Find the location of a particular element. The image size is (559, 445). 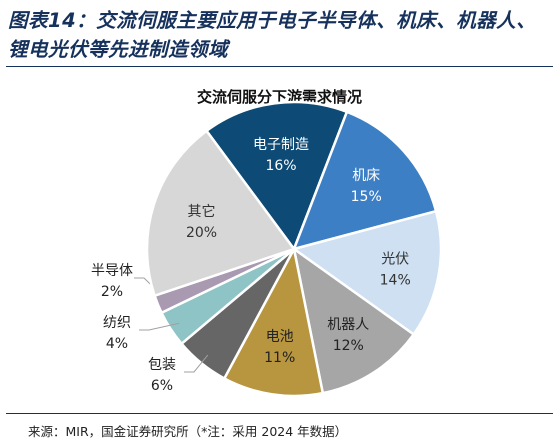

chart-title: 交流伺服分下游需求情况 is located at coordinates (279, 97).